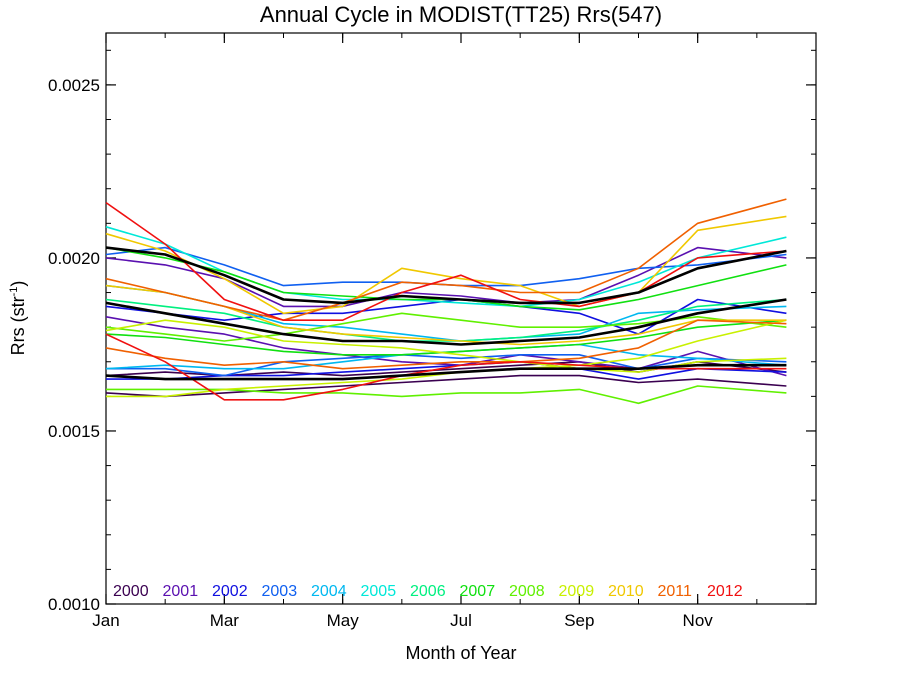 This screenshot has width=900, height=675. I want to click on y-axis-label-superscript: -1, so click(14, 292).